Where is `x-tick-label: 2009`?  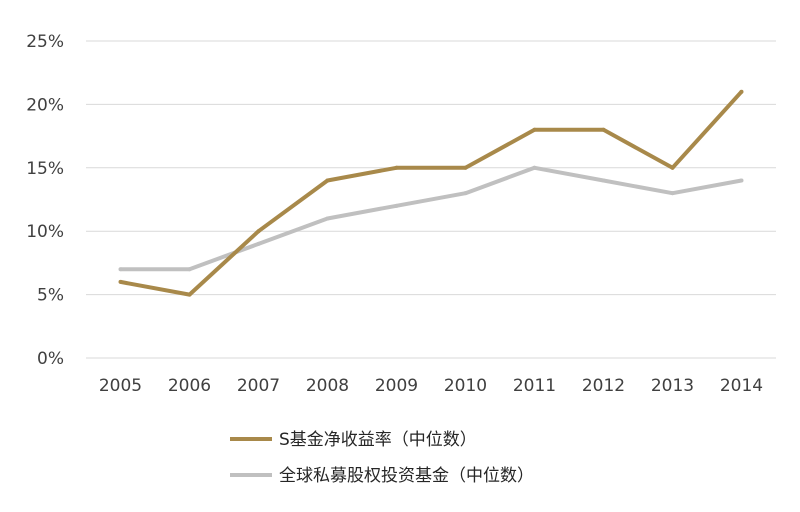
x-tick-label: 2009 is located at coordinates (396, 386).